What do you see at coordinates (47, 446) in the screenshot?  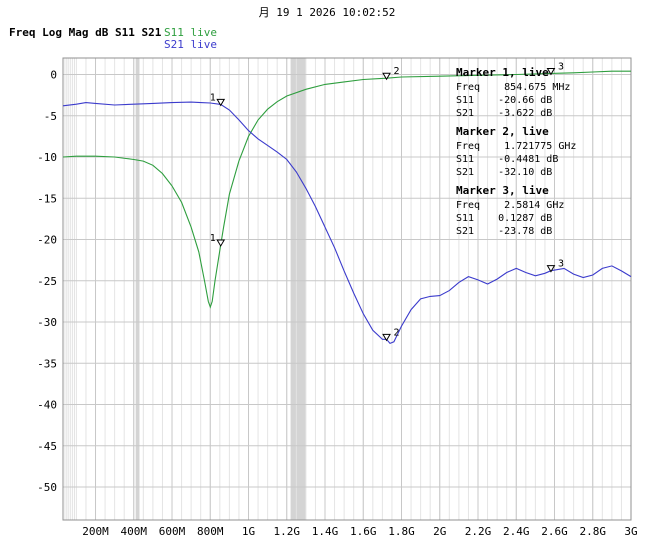 I see `y-tick-label: -45` at bounding box center [47, 446].